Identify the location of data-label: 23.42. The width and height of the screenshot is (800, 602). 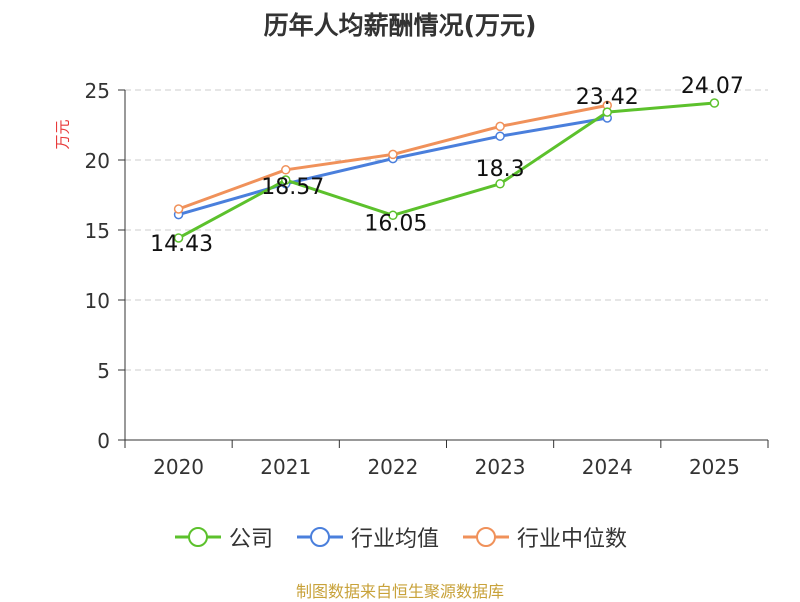
(607, 97).